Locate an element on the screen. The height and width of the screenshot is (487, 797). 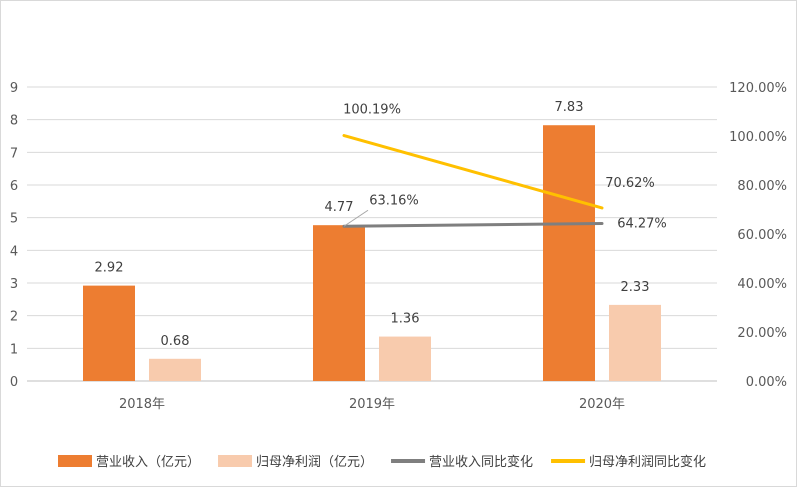
y-left-tick-label: 4 is located at coordinates (14, 251).